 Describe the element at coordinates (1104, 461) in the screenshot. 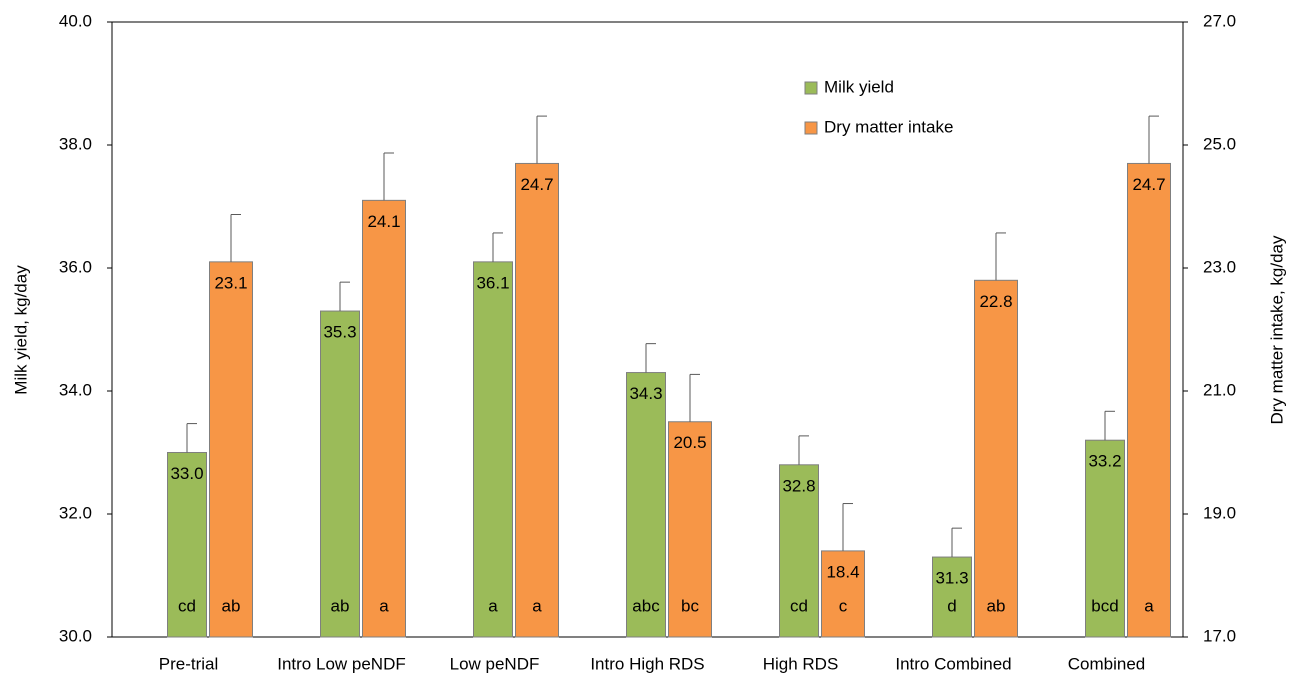

I see `value-label: 33.2` at that location.